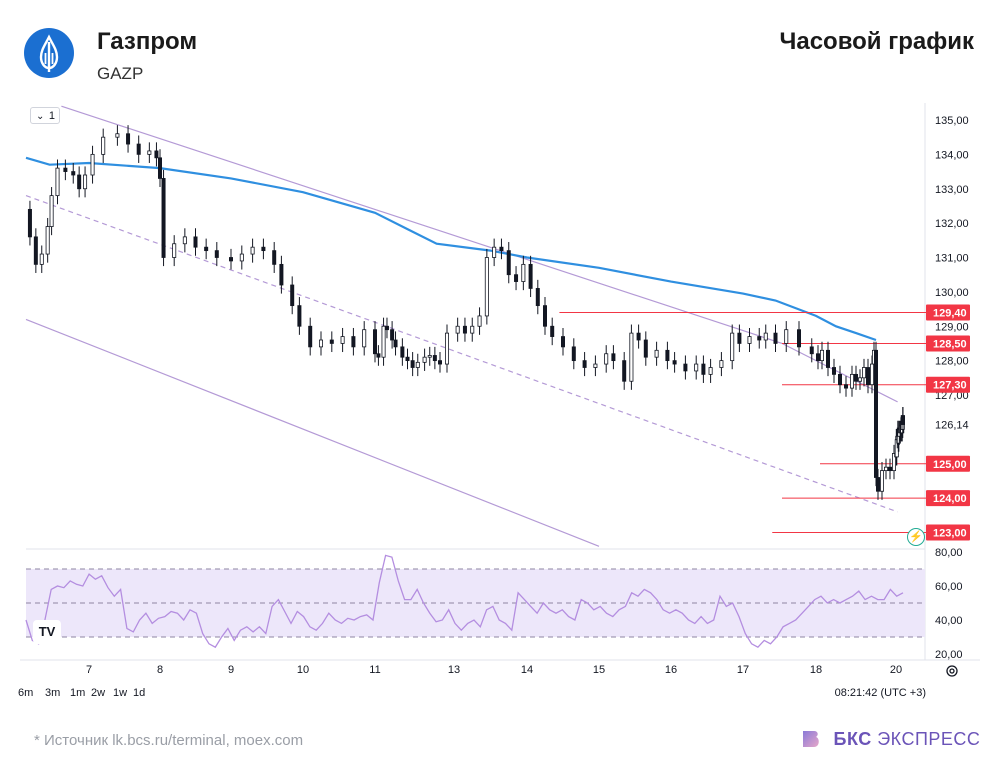 Image resolution: width=1000 pixels, height=776 pixels. I want to click on range-2w: 2w, so click(98, 693).